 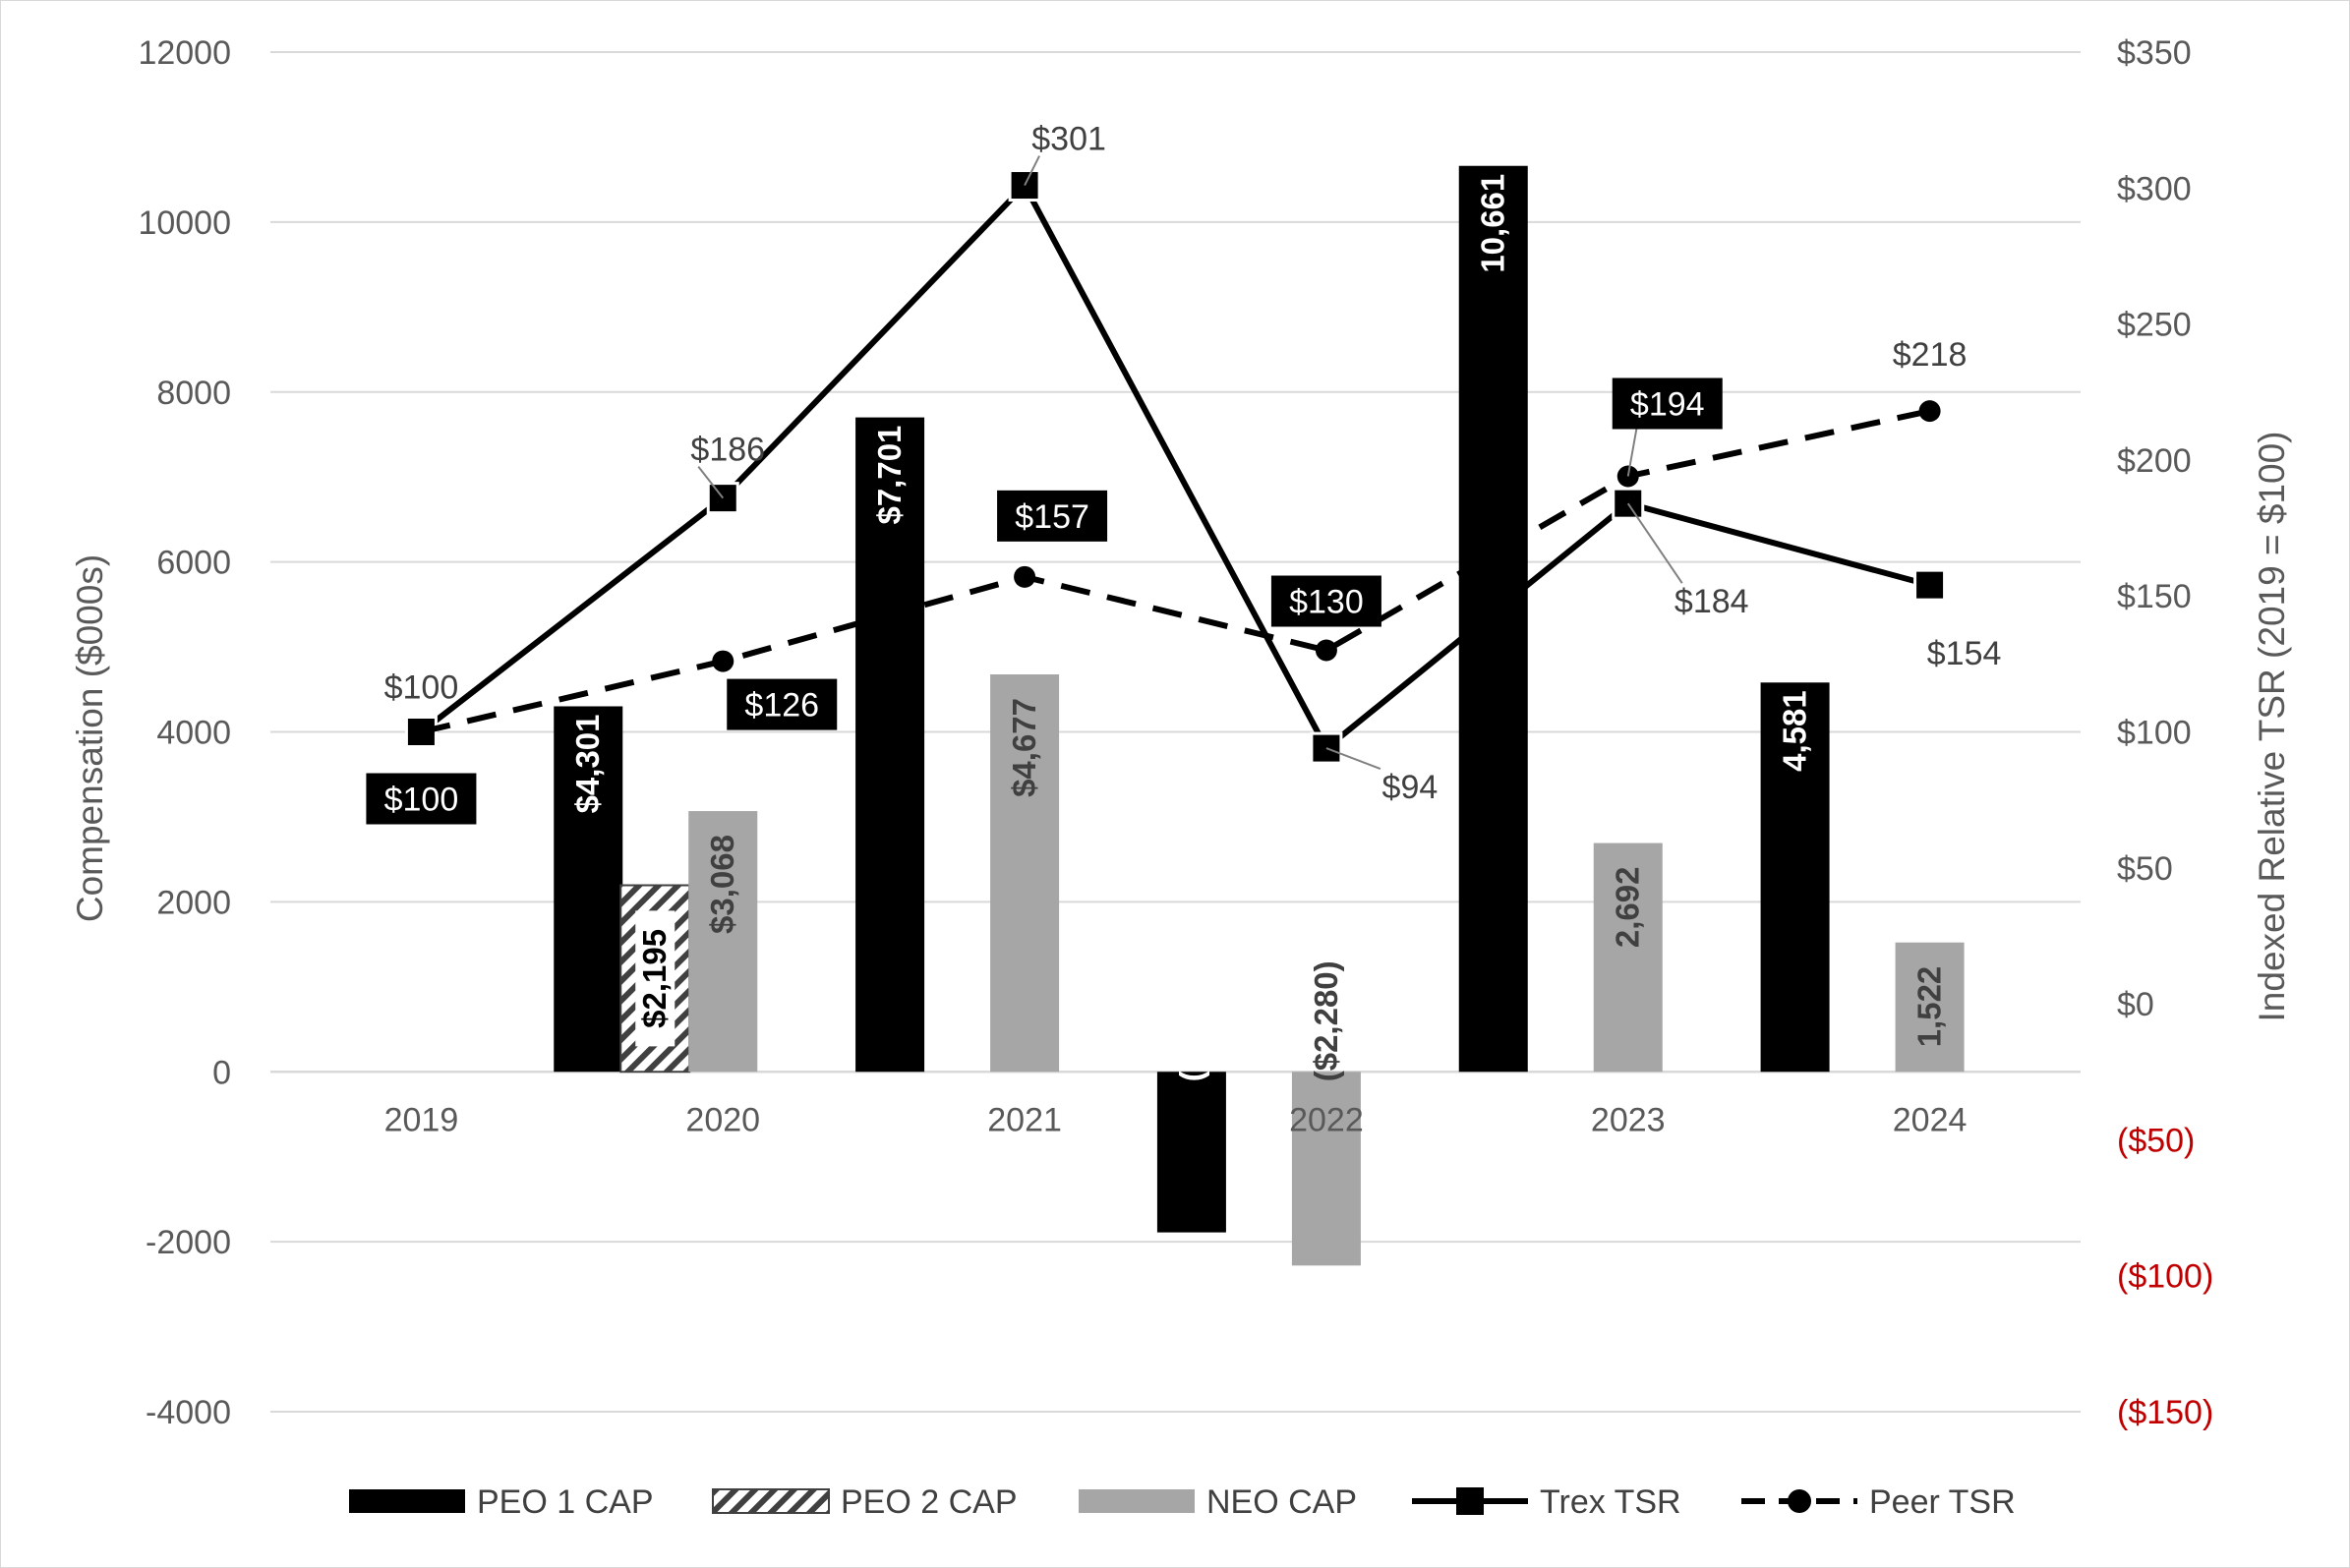 I want to click on peer-tsr-point-2020, so click(x=723, y=661).